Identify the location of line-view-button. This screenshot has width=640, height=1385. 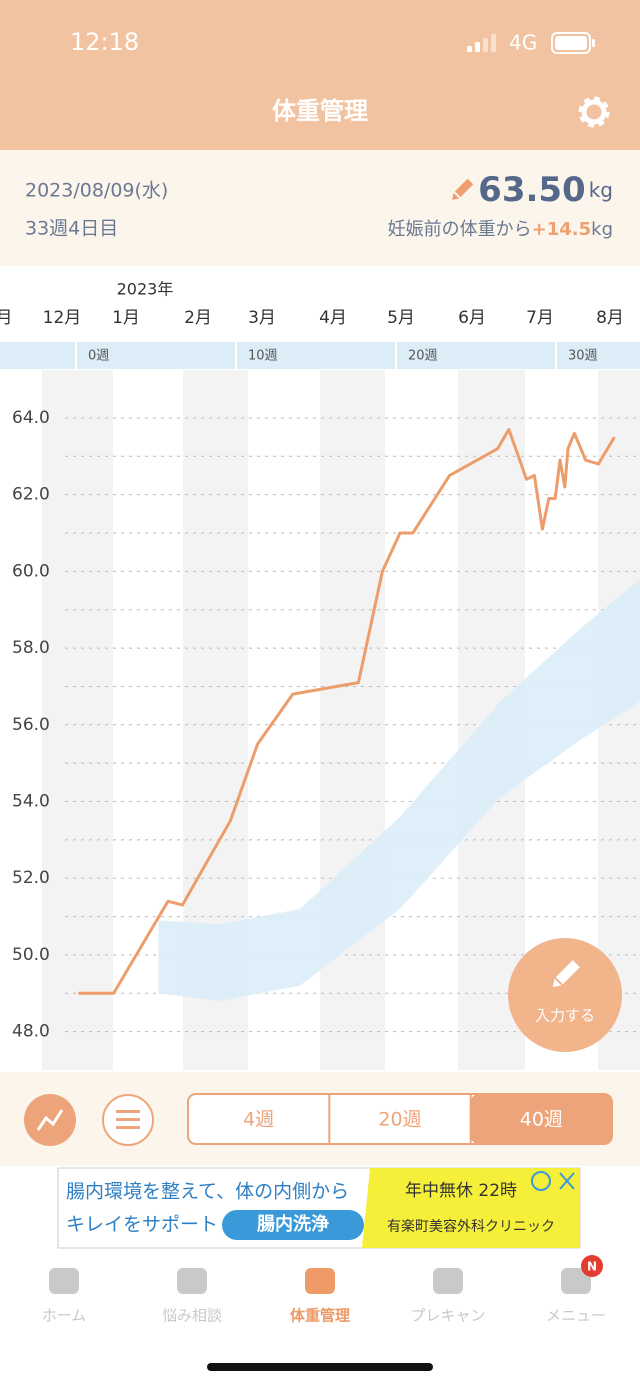
(50, 1120).